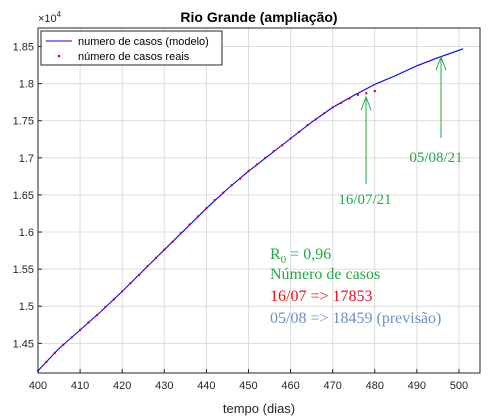 This screenshot has width=492, height=420. Describe the element at coordinates (26, 159) in the screenshot. I see `y-tick-label: 1.7` at that location.